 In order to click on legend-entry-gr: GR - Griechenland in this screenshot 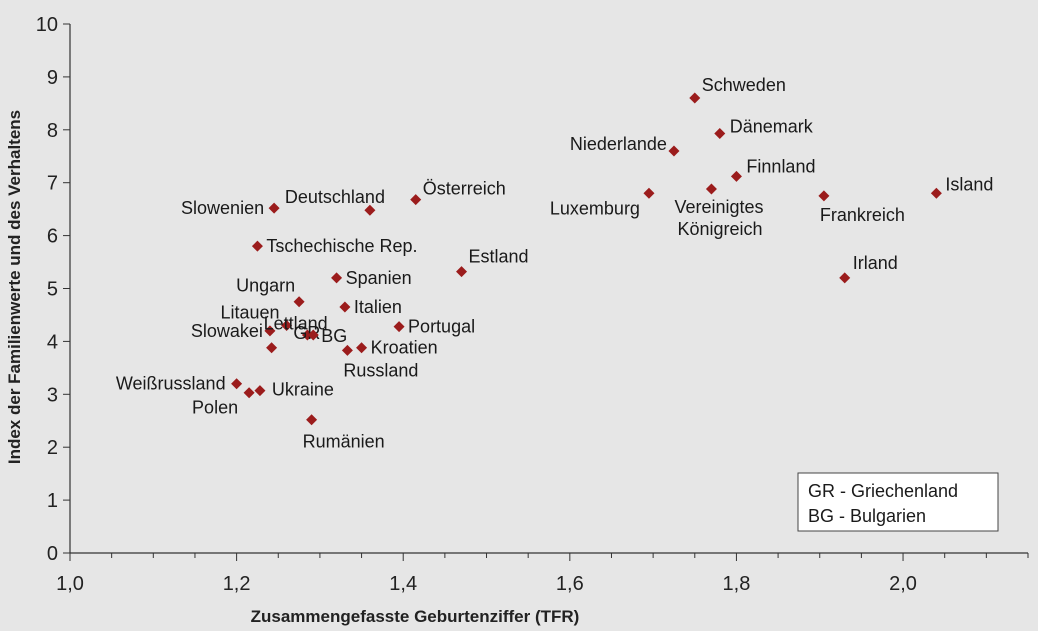, I will do `click(883, 491)`.